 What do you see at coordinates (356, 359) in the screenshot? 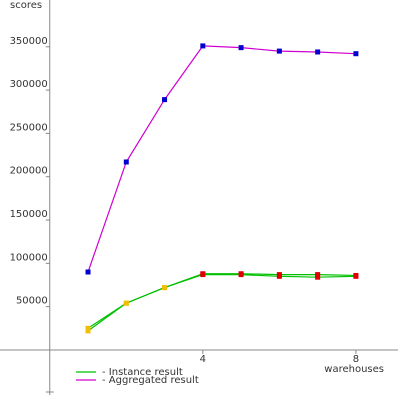
I see `x-tick-label: 8` at bounding box center [356, 359].